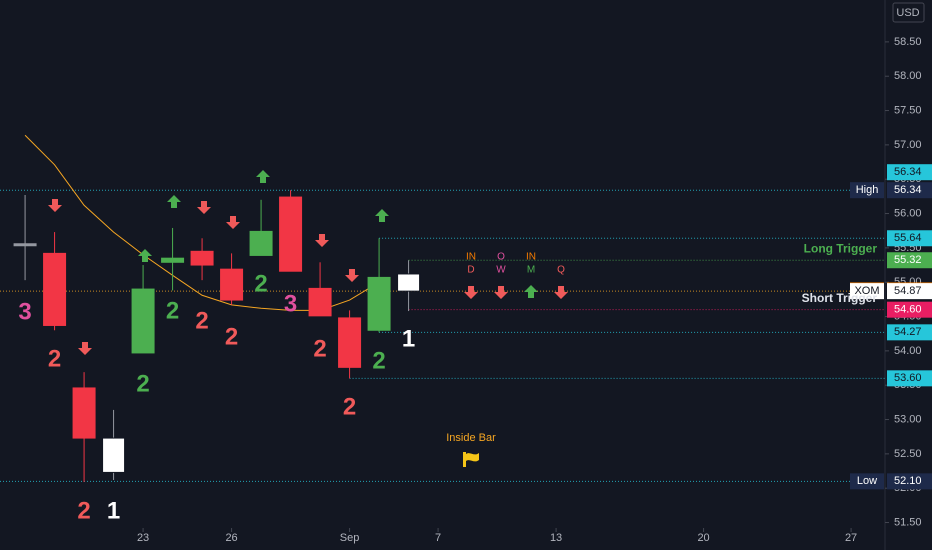 The height and width of the screenshot is (550, 932). What do you see at coordinates (851, 538) in the screenshot?
I see `x-tick-label: 27` at bounding box center [851, 538].